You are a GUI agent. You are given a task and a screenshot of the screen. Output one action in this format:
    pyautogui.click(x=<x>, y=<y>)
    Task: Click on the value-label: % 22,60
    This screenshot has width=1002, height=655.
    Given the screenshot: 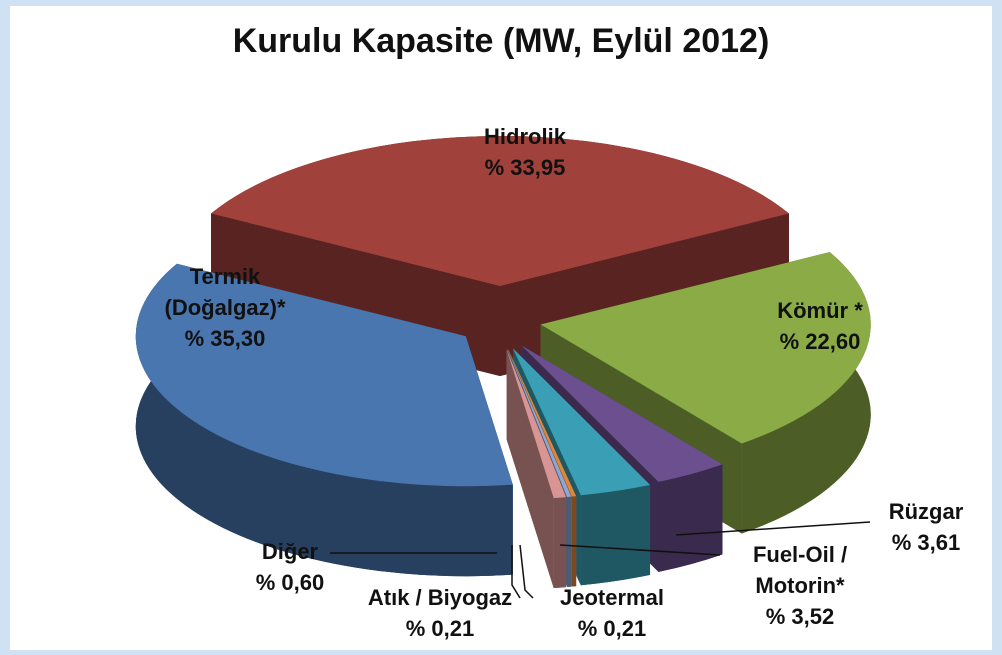 What is the action you would take?
    pyautogui.click(x=820, y=341)
    